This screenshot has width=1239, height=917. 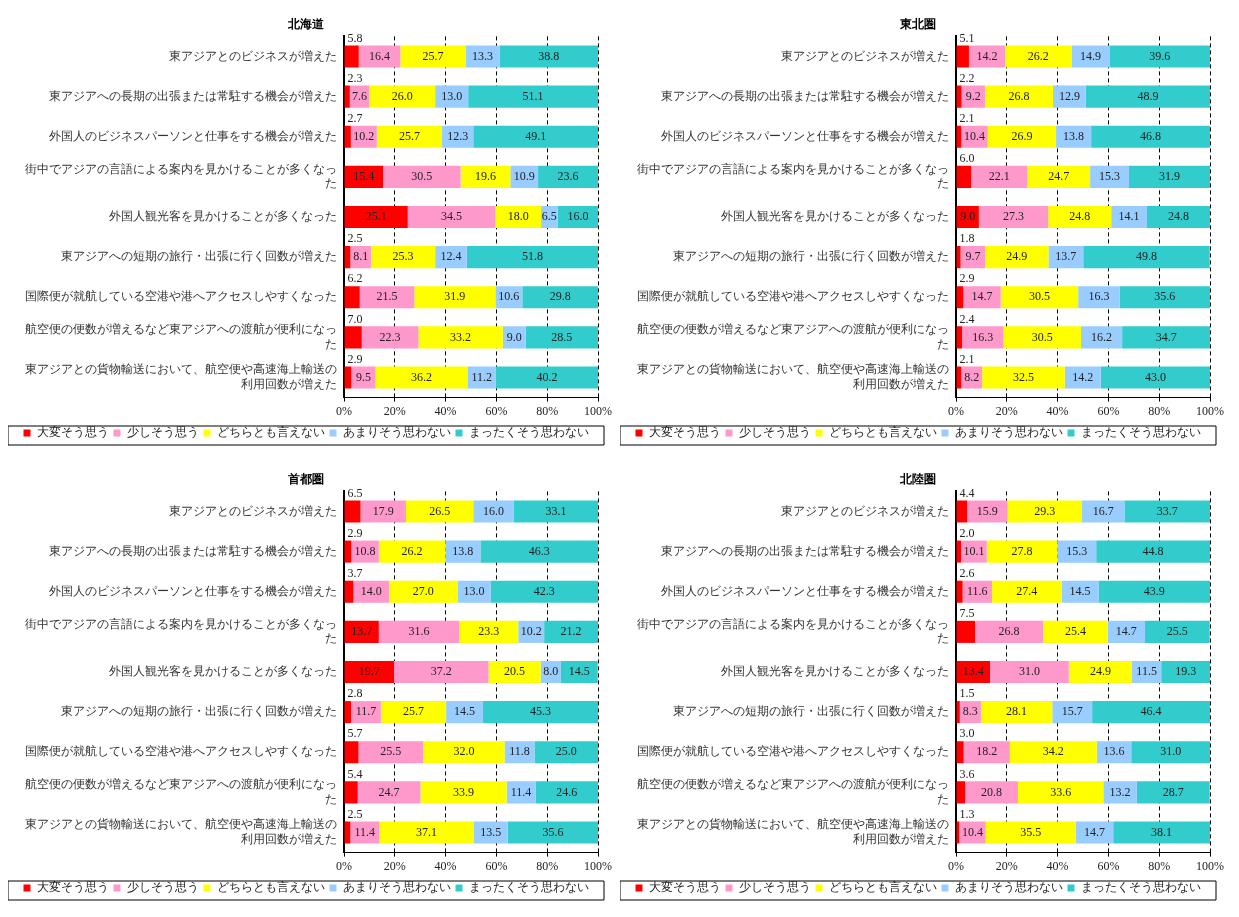 I want to click on data-label: 2.5, so click(x=355, y=813).